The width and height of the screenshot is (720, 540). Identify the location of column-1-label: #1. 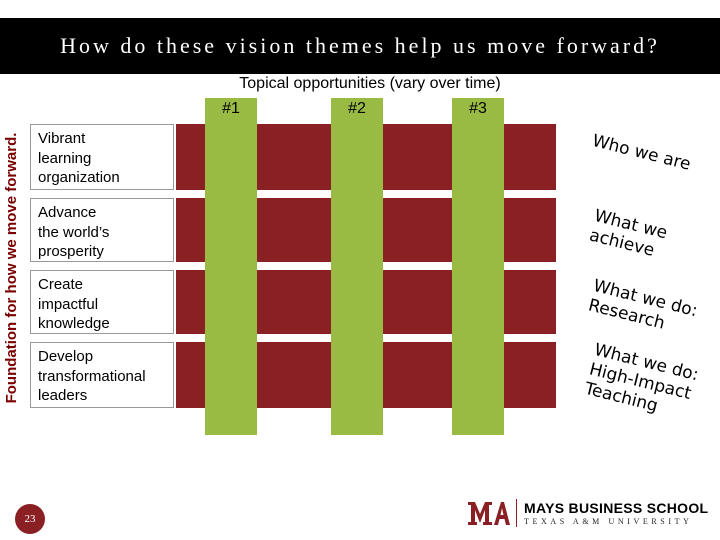
(231, 108).